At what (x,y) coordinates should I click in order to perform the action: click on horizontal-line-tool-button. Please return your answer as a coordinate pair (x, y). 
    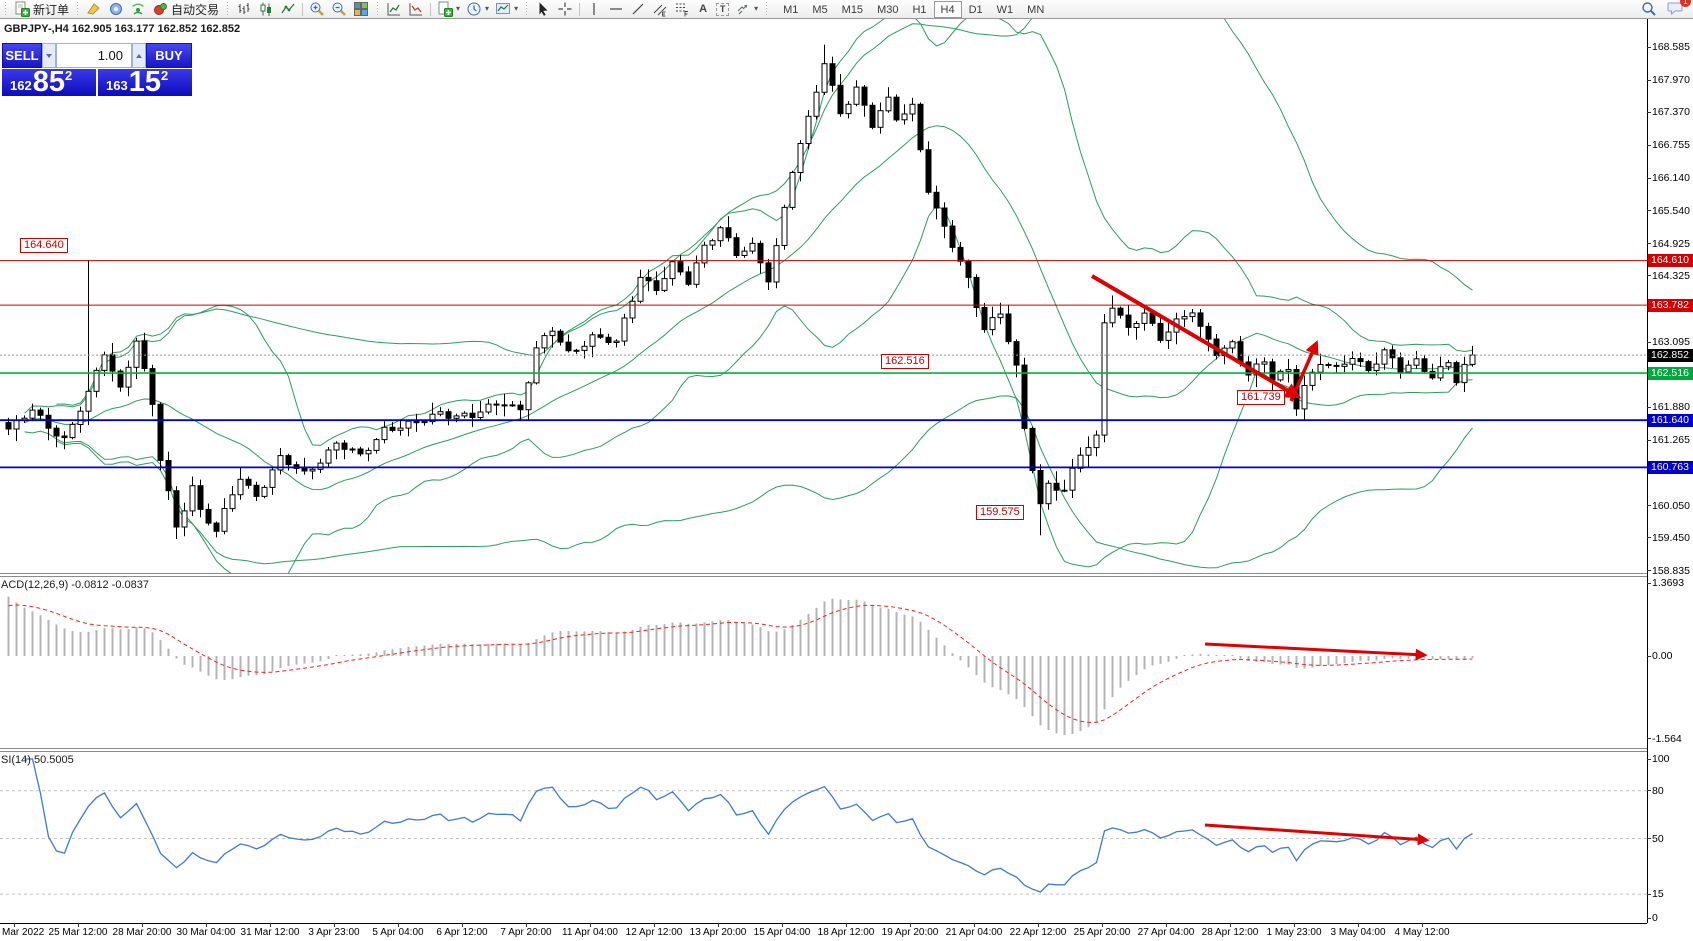
    Looking at the image, I should click on (616, 9).